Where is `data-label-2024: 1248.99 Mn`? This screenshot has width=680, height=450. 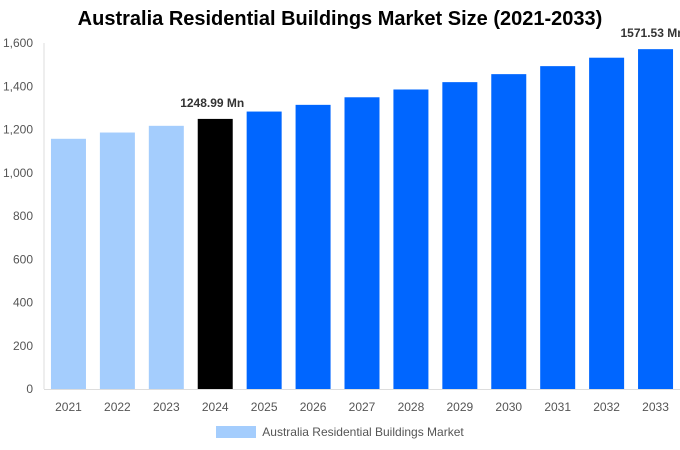 data-label-2024: 1248.99 Mn is located at coordinates (212, 103).